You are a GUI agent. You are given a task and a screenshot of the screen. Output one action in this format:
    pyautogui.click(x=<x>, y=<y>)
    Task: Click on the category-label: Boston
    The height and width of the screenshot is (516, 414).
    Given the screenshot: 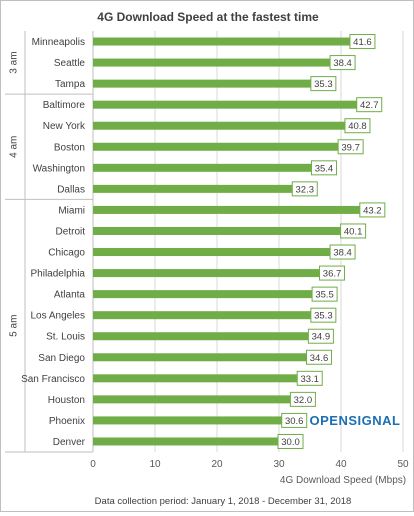 What is the action you would take?
    pyautogui.click(x=69, y=147)
    